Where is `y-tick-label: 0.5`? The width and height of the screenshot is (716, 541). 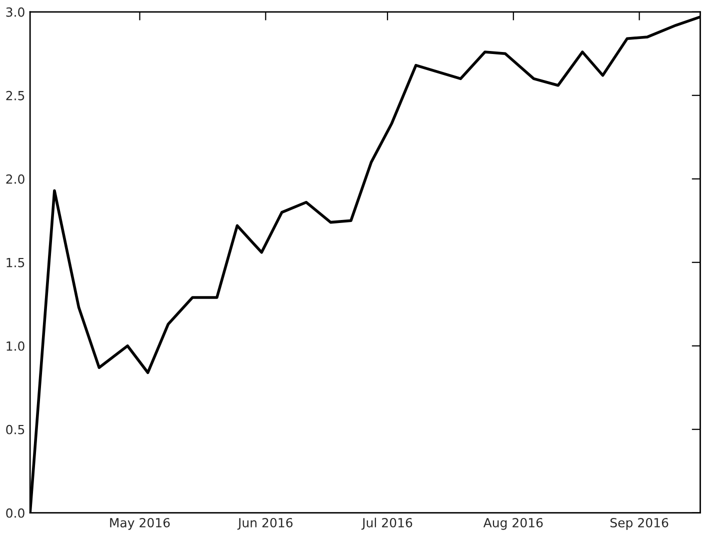 y-tick-label: 0.5 is located at coordinates (15, 429).